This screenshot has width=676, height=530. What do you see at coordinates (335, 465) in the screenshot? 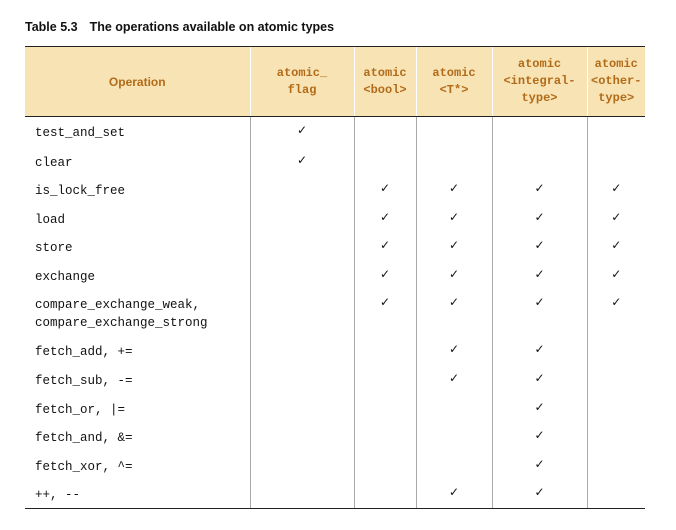
I see `table-row: fetch_xor, ^= ✓` at bounding box center [335, 465].